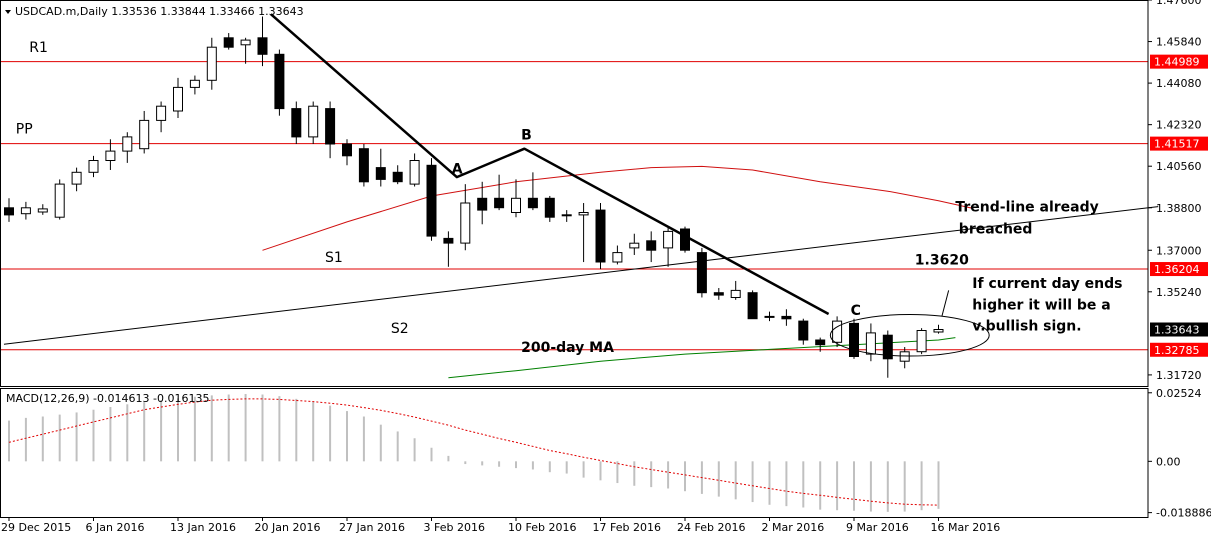 The height and width of the screenshot is (540, 1211). What do you see at coordinates (203, 527) in the screenshot?
I see `time-axis-label: 13 Jan 2016` at bounding box center [203, 527].